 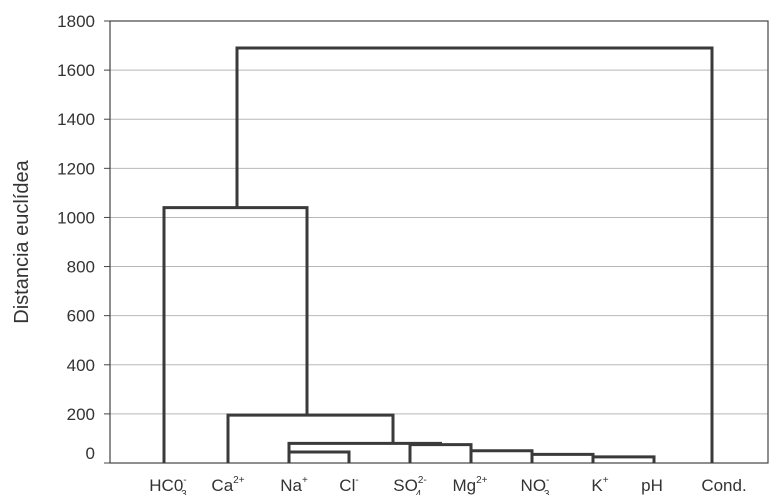 What do you see at coordinates (319, 456) in the screenshot?
I see `link-na-cl` at bounding box center [319, 456].